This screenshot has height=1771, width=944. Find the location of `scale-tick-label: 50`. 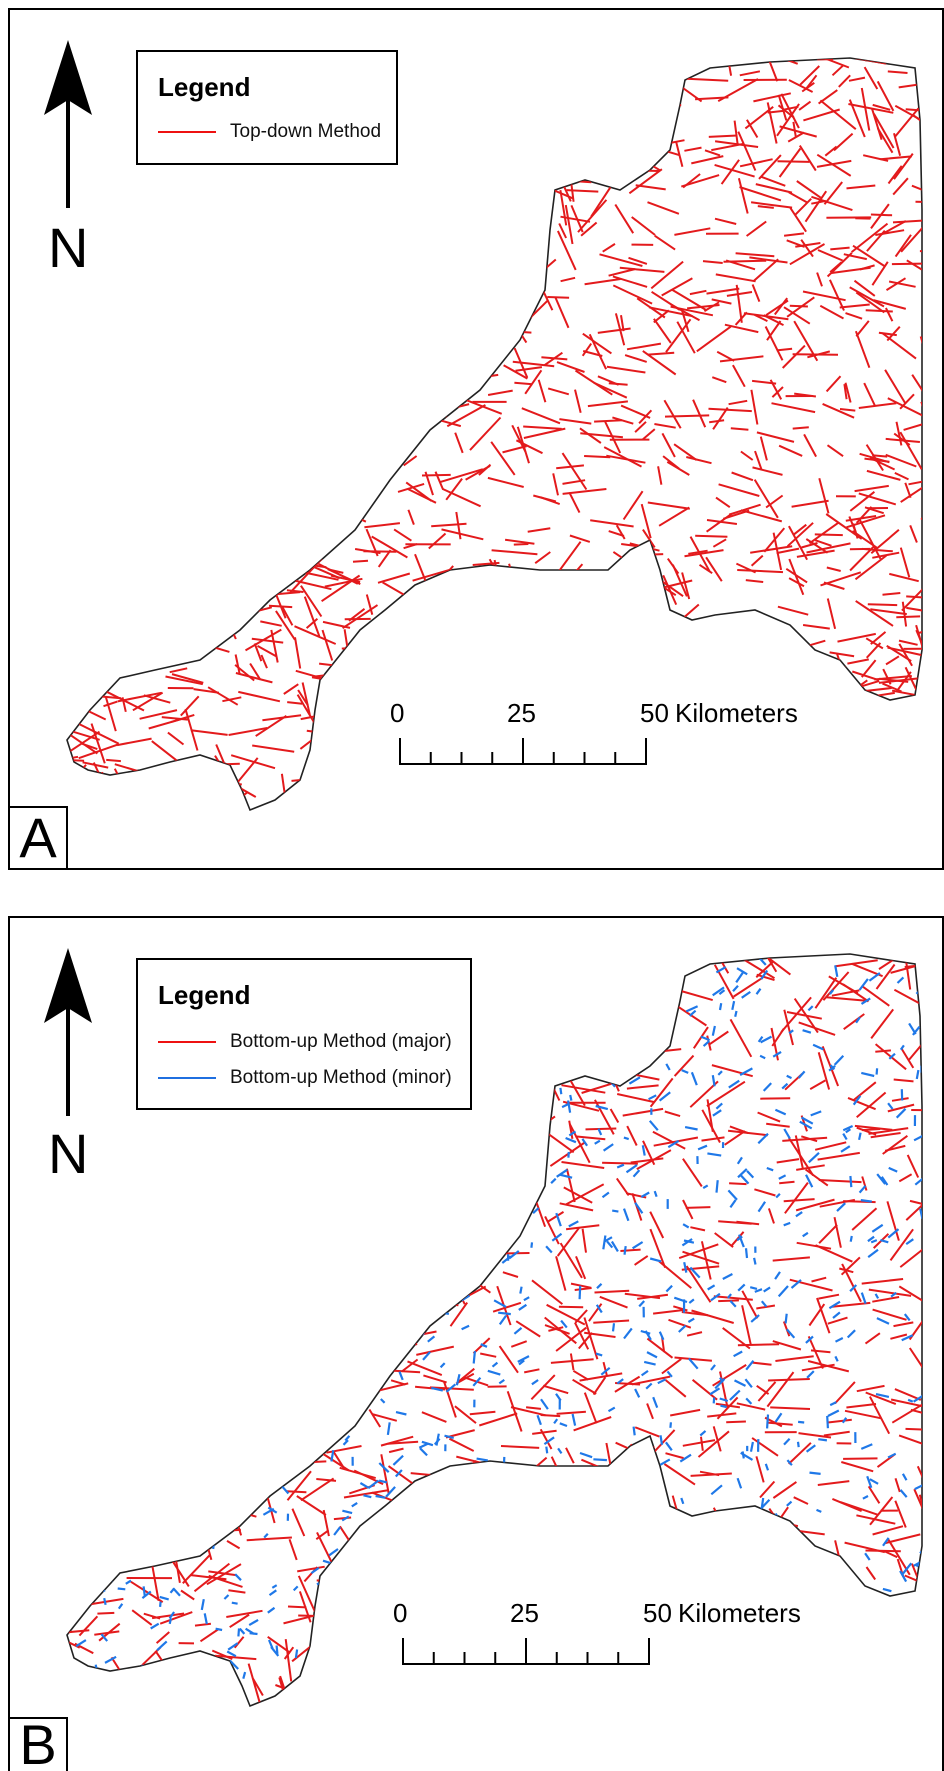

scale-tick-label: 50 is located at coordinates (654, 713).